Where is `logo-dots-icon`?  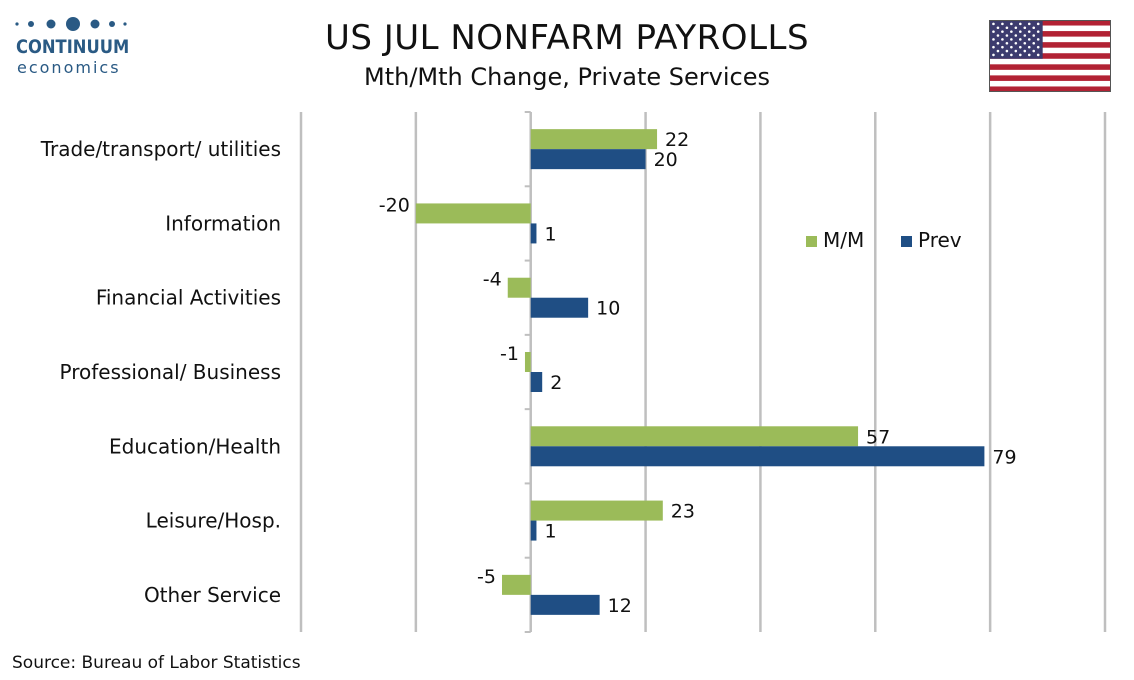
logo-dots-icon is located at coordinates (71, 24).